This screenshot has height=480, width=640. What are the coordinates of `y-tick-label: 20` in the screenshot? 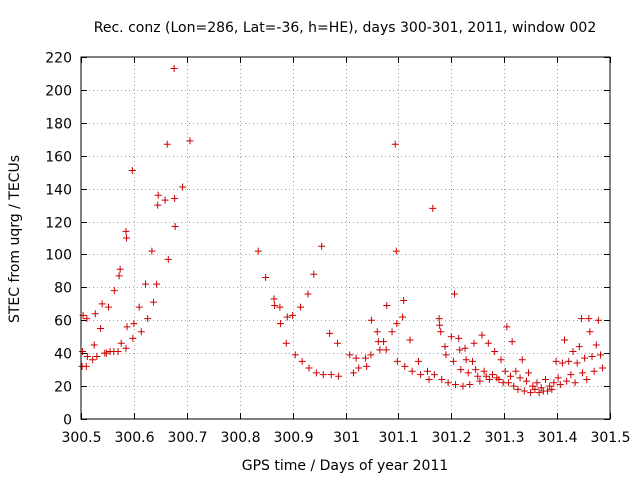 It's located at (63, 388).